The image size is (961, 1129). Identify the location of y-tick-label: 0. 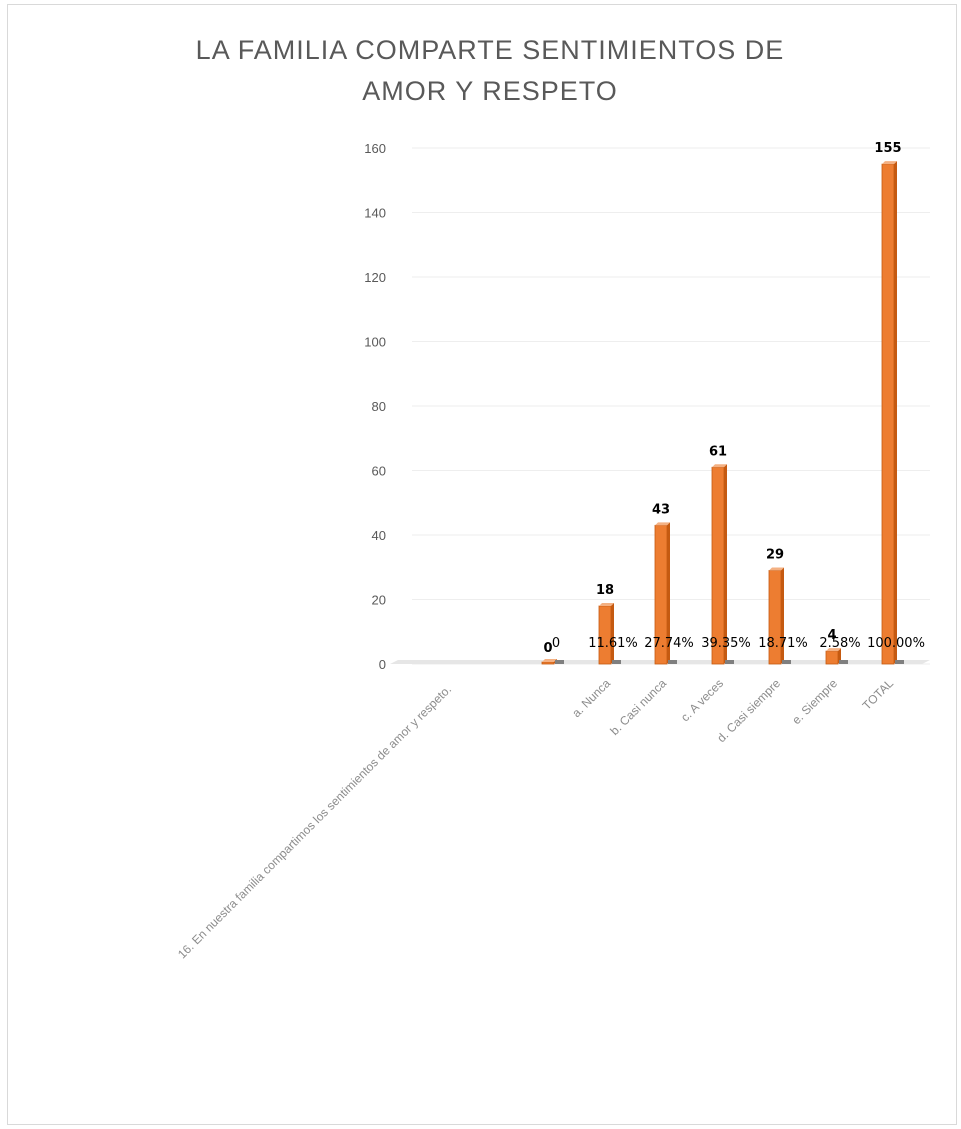
(382, 664).